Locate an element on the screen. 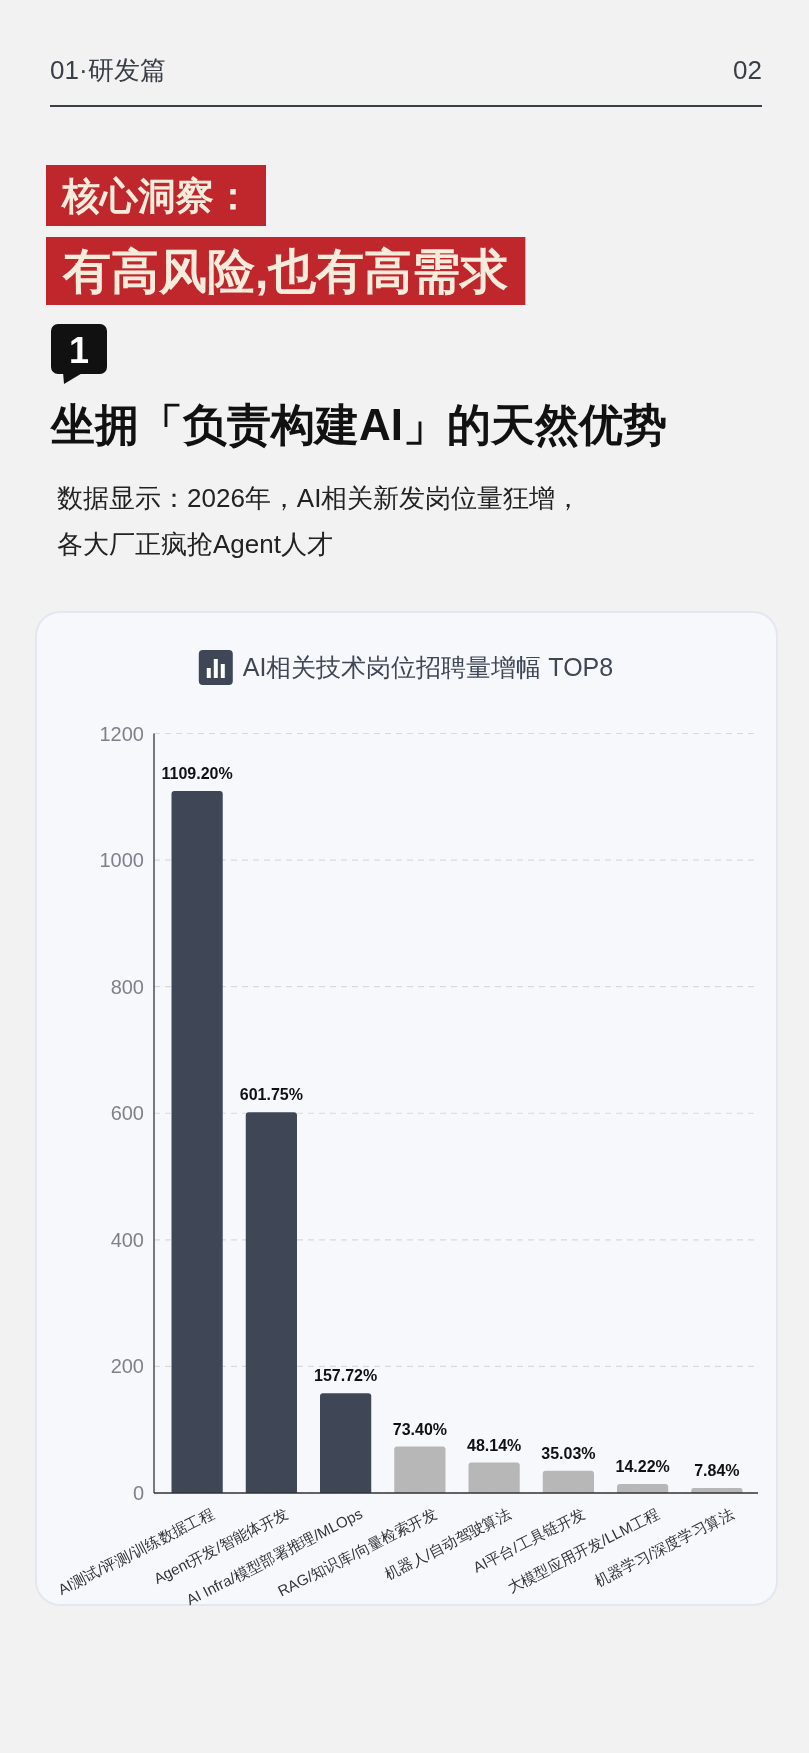  text: 坐拥「负责构建AI」的天然优势 is located at coordinates (358, 424).